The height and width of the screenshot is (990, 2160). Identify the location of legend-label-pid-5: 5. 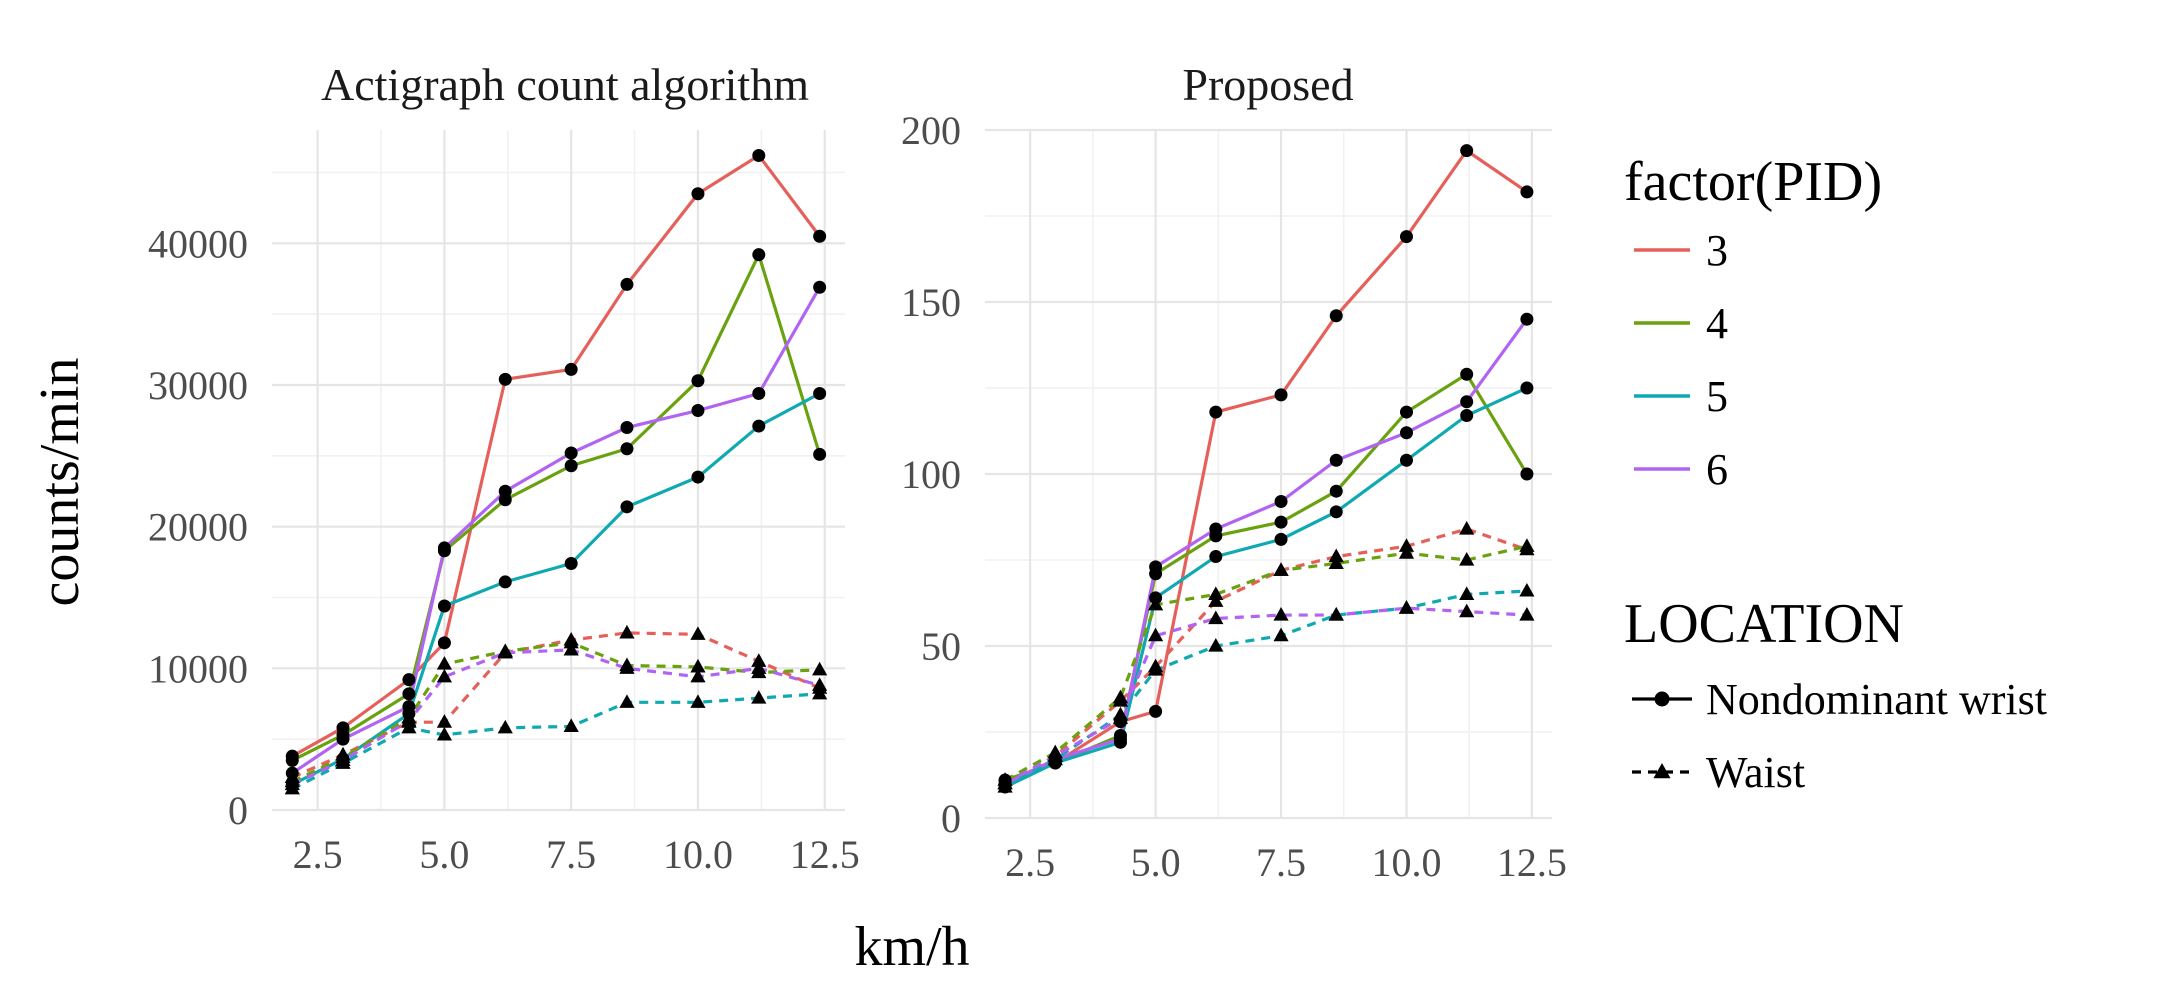
(1717, 396).